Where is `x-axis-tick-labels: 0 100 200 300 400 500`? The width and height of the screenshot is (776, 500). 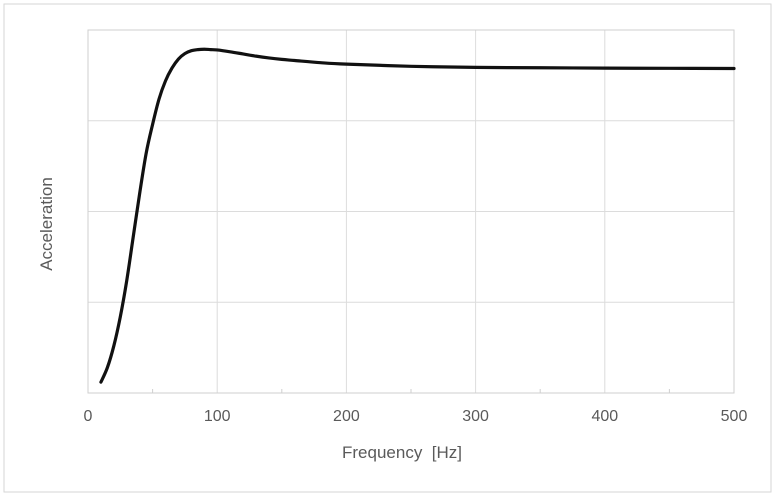
x-axis-tick-labels: 0 100 200 300 400 500 is located at coordinates (416, 416).